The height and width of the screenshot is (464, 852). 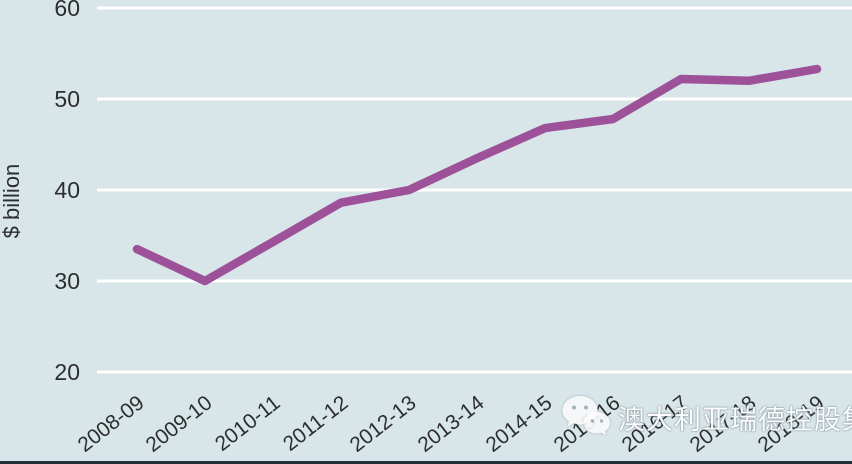 What do you see at coordinates (67, 190) in the screenshot?
I see `y-tick-label-40: 40` at bounding box center [67, 190].